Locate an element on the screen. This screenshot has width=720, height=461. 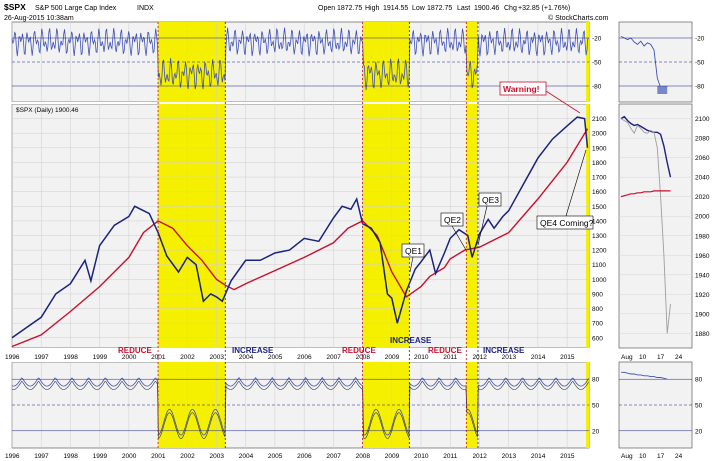
xtick-2004: 2004 is located at coordinates (246, 357).